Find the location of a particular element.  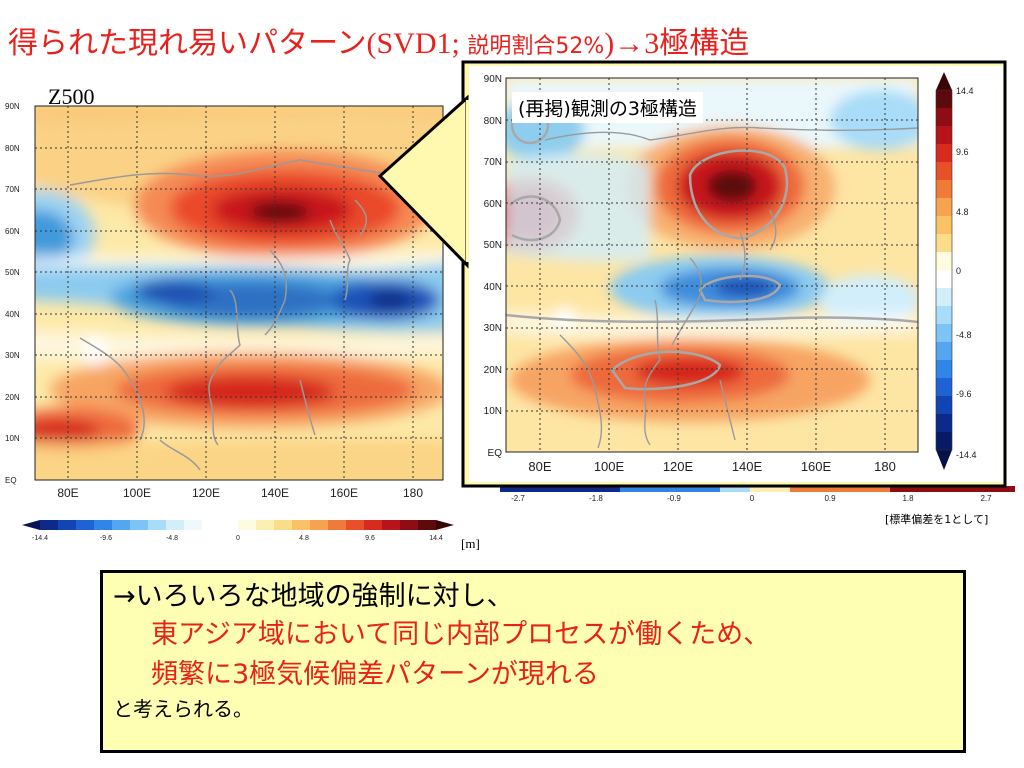

inset-colorbar-tick: 9.6 is located at coordinates (962, 152).